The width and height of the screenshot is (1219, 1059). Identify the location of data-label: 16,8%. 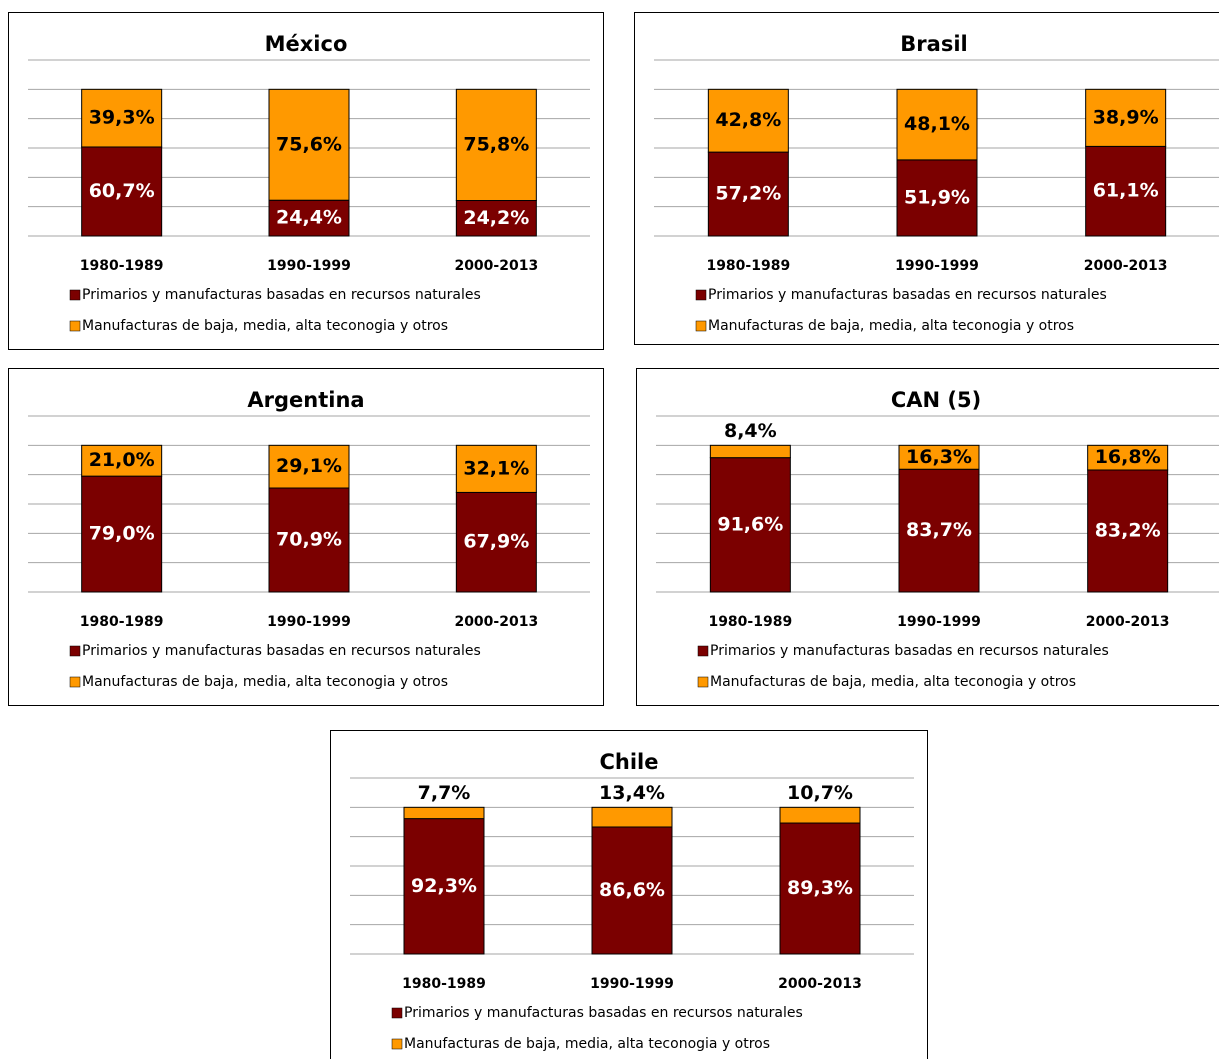
(1128, 457).